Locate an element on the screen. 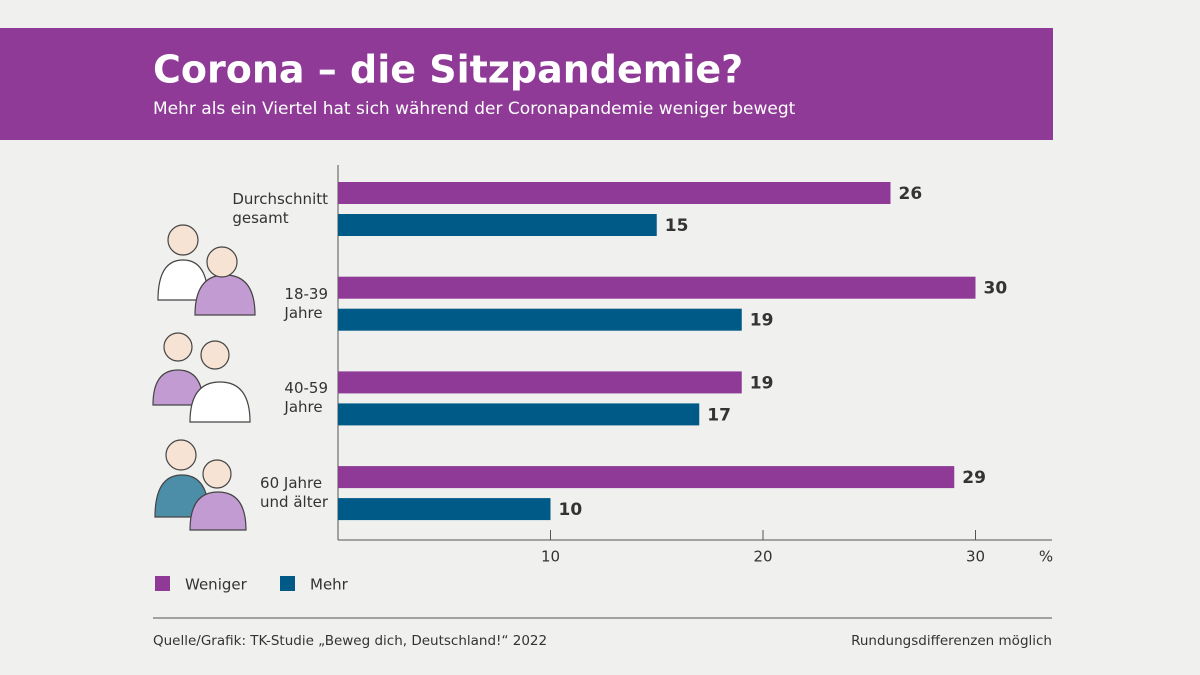 Image resolution: width=1200 pixels, height=675 pixels. value-label: 15 is located at coordinates (677, 226).